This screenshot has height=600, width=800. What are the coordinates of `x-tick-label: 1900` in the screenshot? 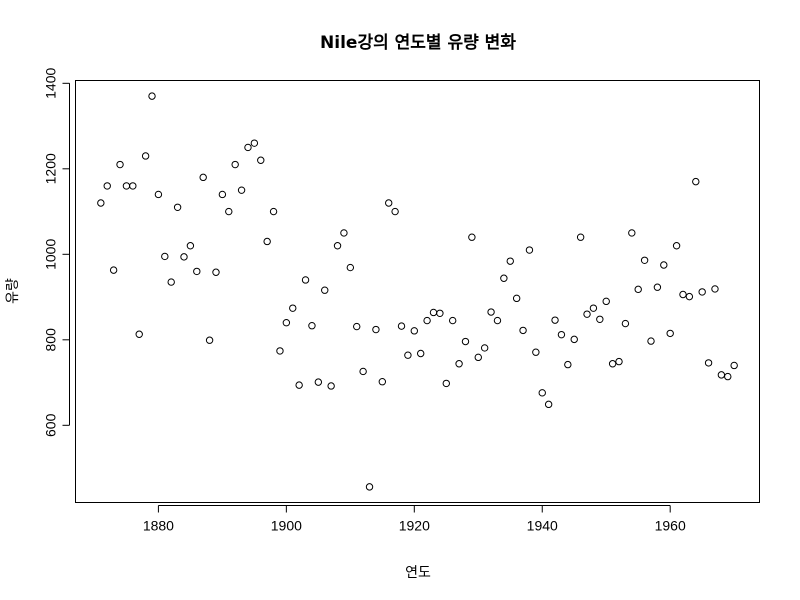 It's located at (286, 526).